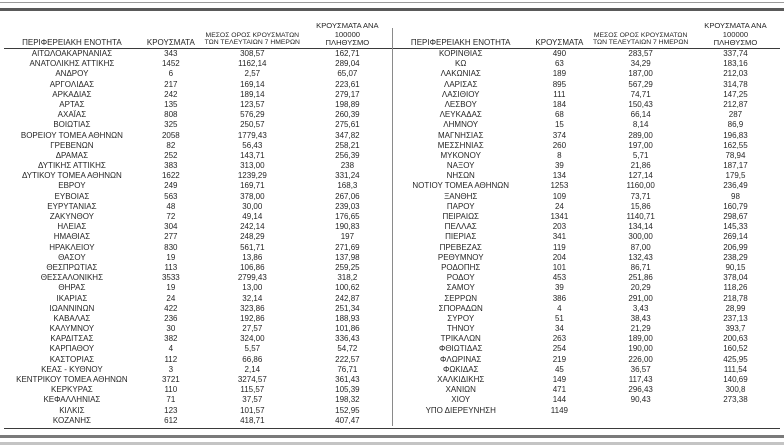 The image size is (784, 447). Describe the element at coordinates (559, 53) in the screenshot. I see `cases-value: 490` at that location.